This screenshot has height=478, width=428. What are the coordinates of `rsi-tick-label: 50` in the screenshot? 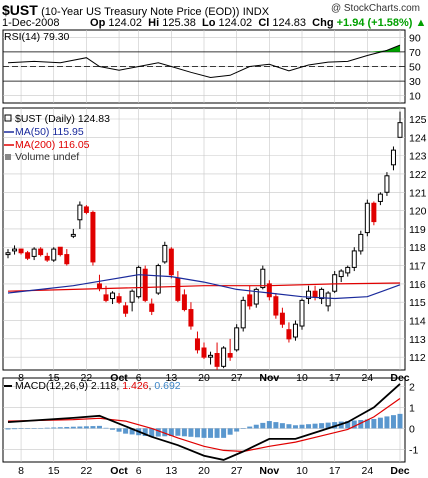 It's located at (415, 68).